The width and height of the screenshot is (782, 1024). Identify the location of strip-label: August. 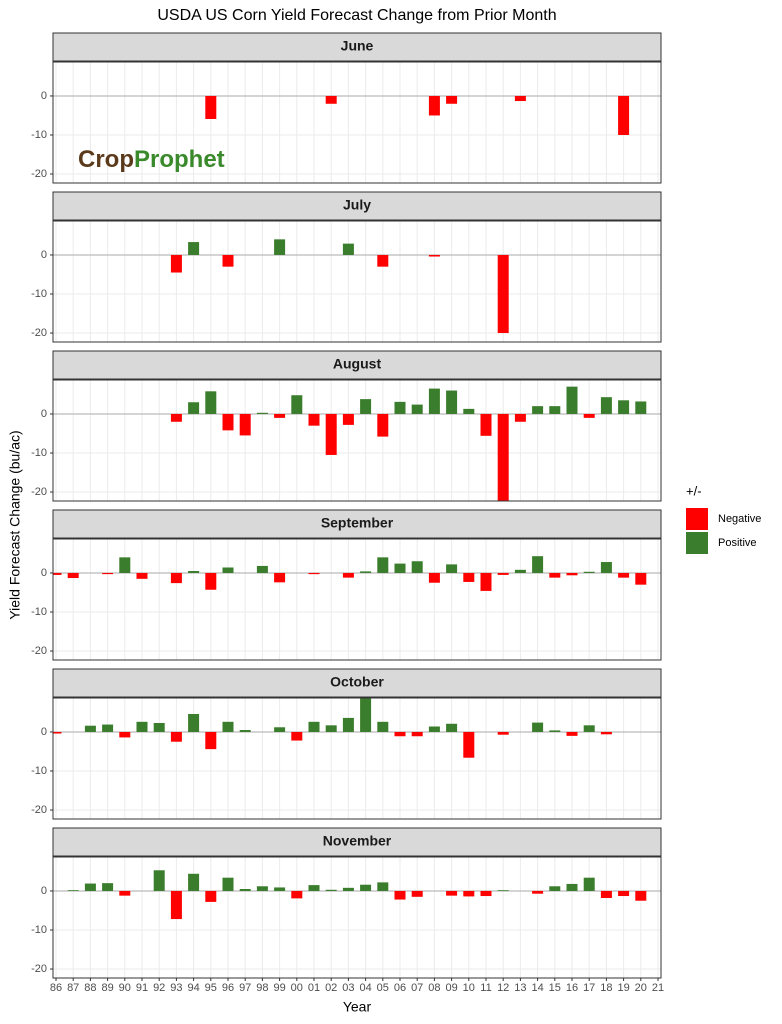
(357, 364).